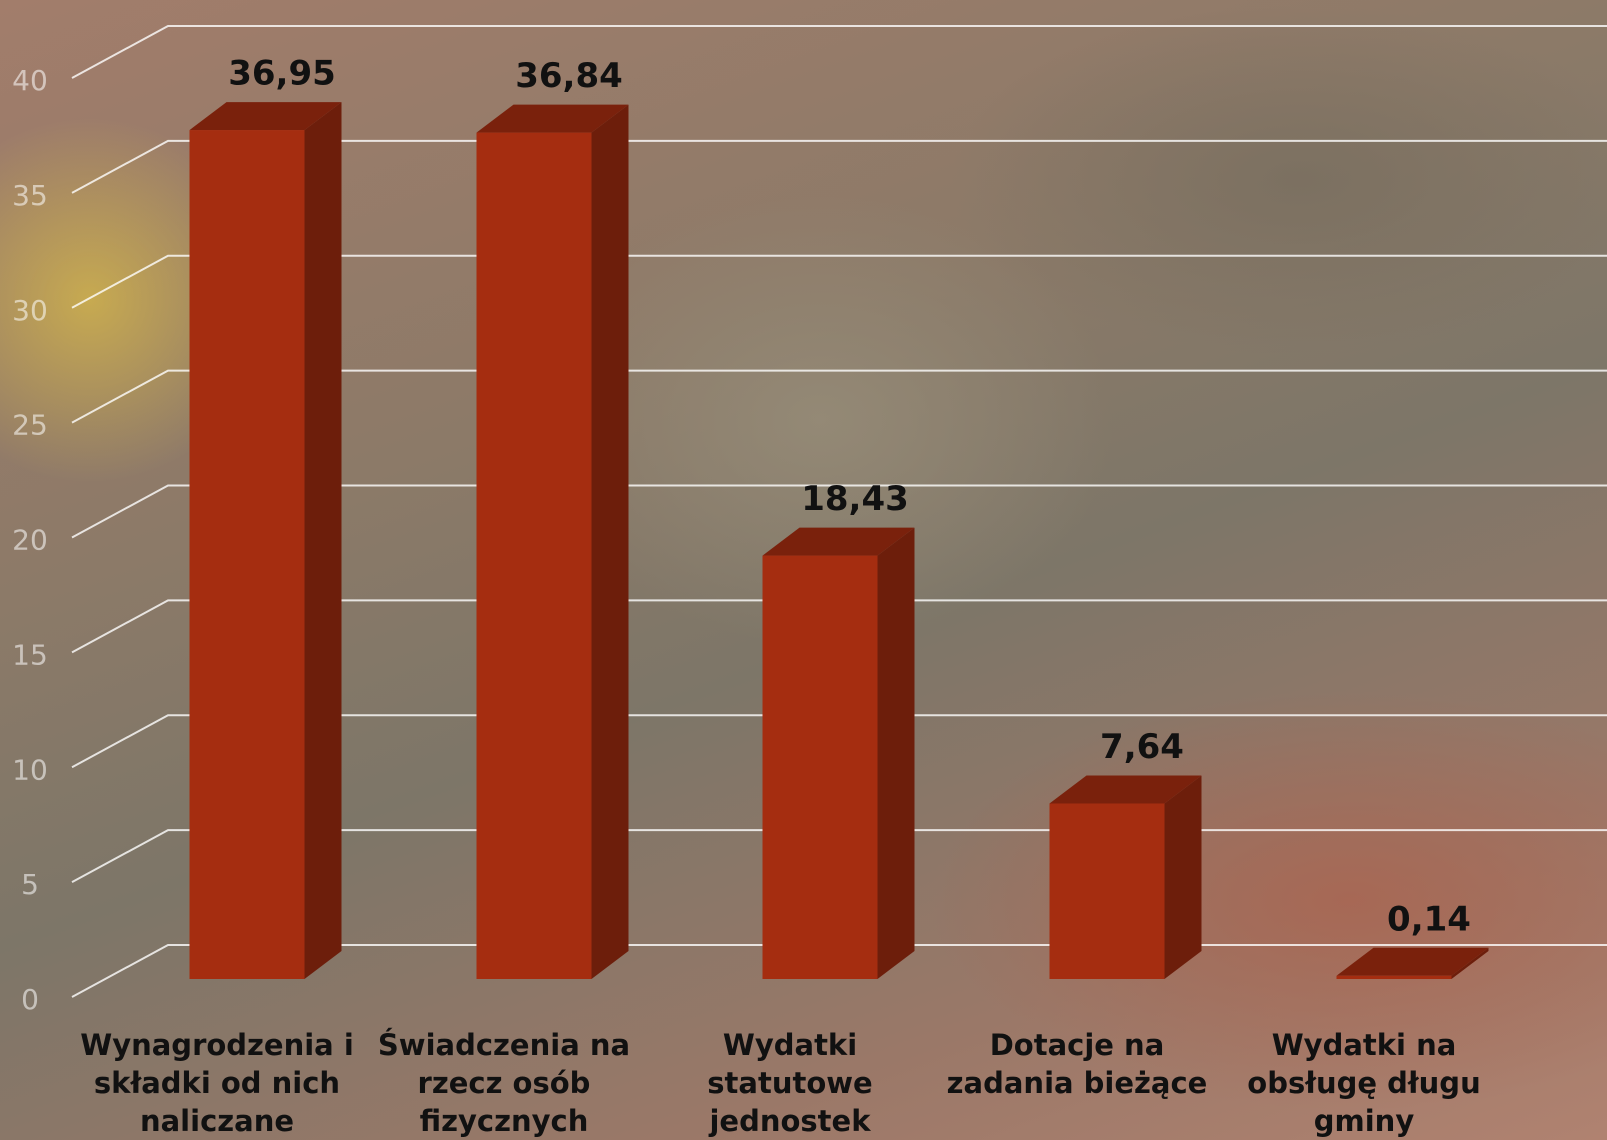 This screenshot has width=1607, height=1140. I want to click on x-tick-label: Dotacje na zadania bieżące, so click(1077, 1064).